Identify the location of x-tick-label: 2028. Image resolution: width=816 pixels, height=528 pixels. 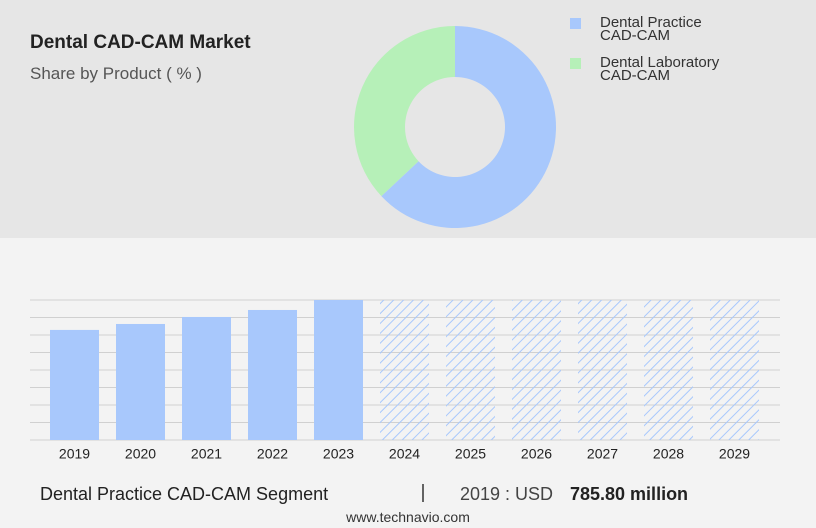
(668, 454).